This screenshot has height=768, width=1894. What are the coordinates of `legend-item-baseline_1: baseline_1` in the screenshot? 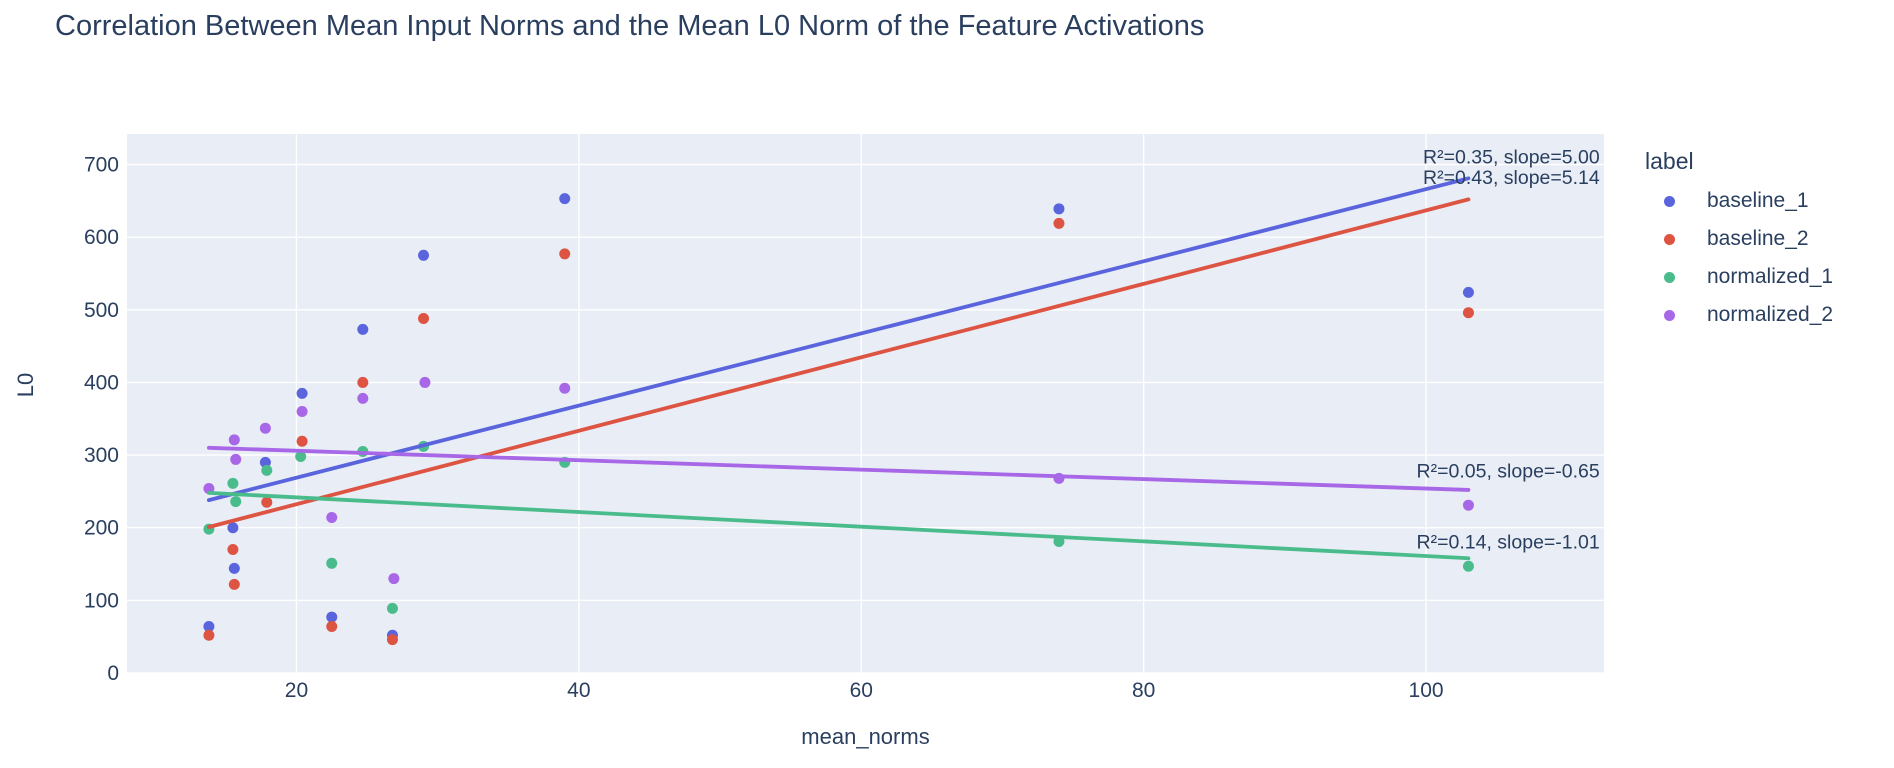 It's located at (1739, 201).